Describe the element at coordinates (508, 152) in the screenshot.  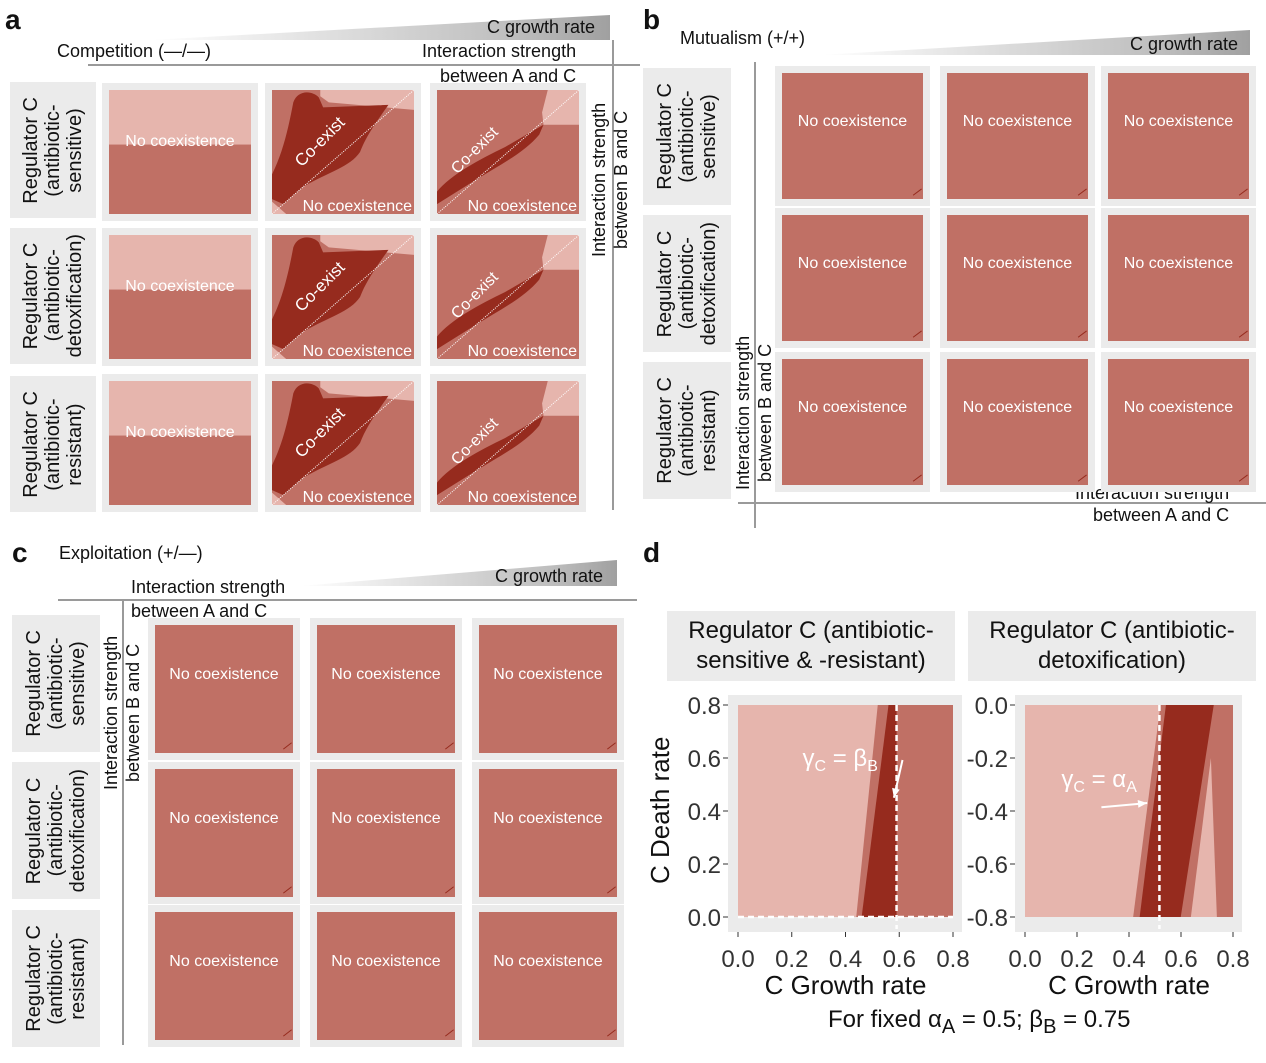
I see `tile-r1-c3: Co-exist No coexistence` at that location.